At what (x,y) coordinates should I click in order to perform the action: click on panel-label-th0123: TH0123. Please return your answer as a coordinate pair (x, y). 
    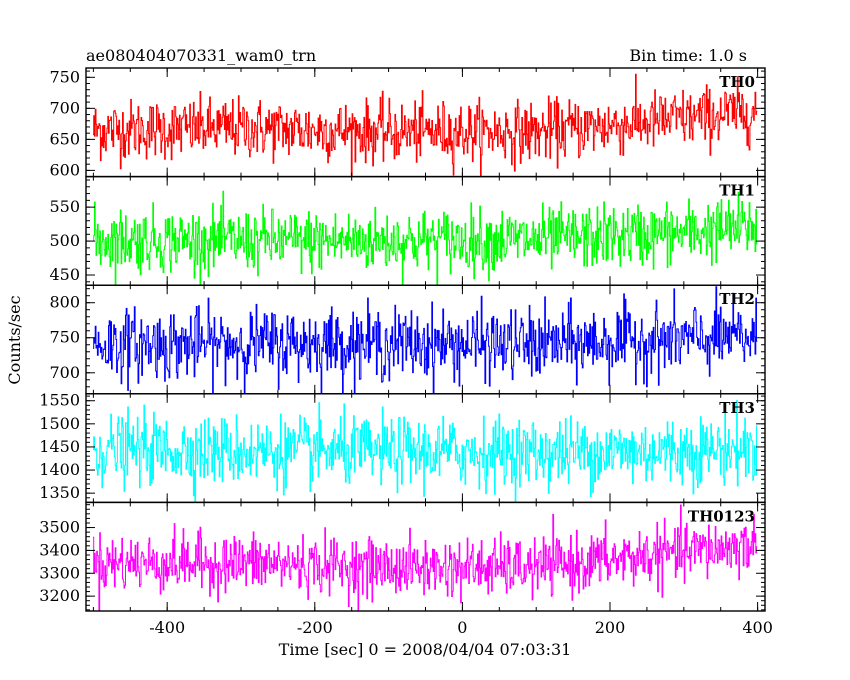
    Looking at the image, I should click on (721, 516).